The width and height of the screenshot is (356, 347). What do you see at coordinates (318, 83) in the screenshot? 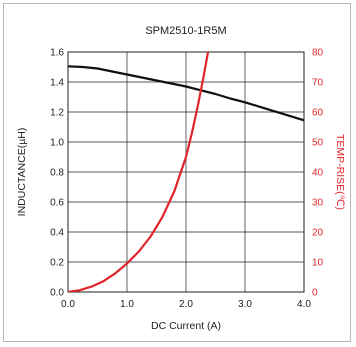
I see `y2-tick-label: 70` at bounding box center [318, 83].